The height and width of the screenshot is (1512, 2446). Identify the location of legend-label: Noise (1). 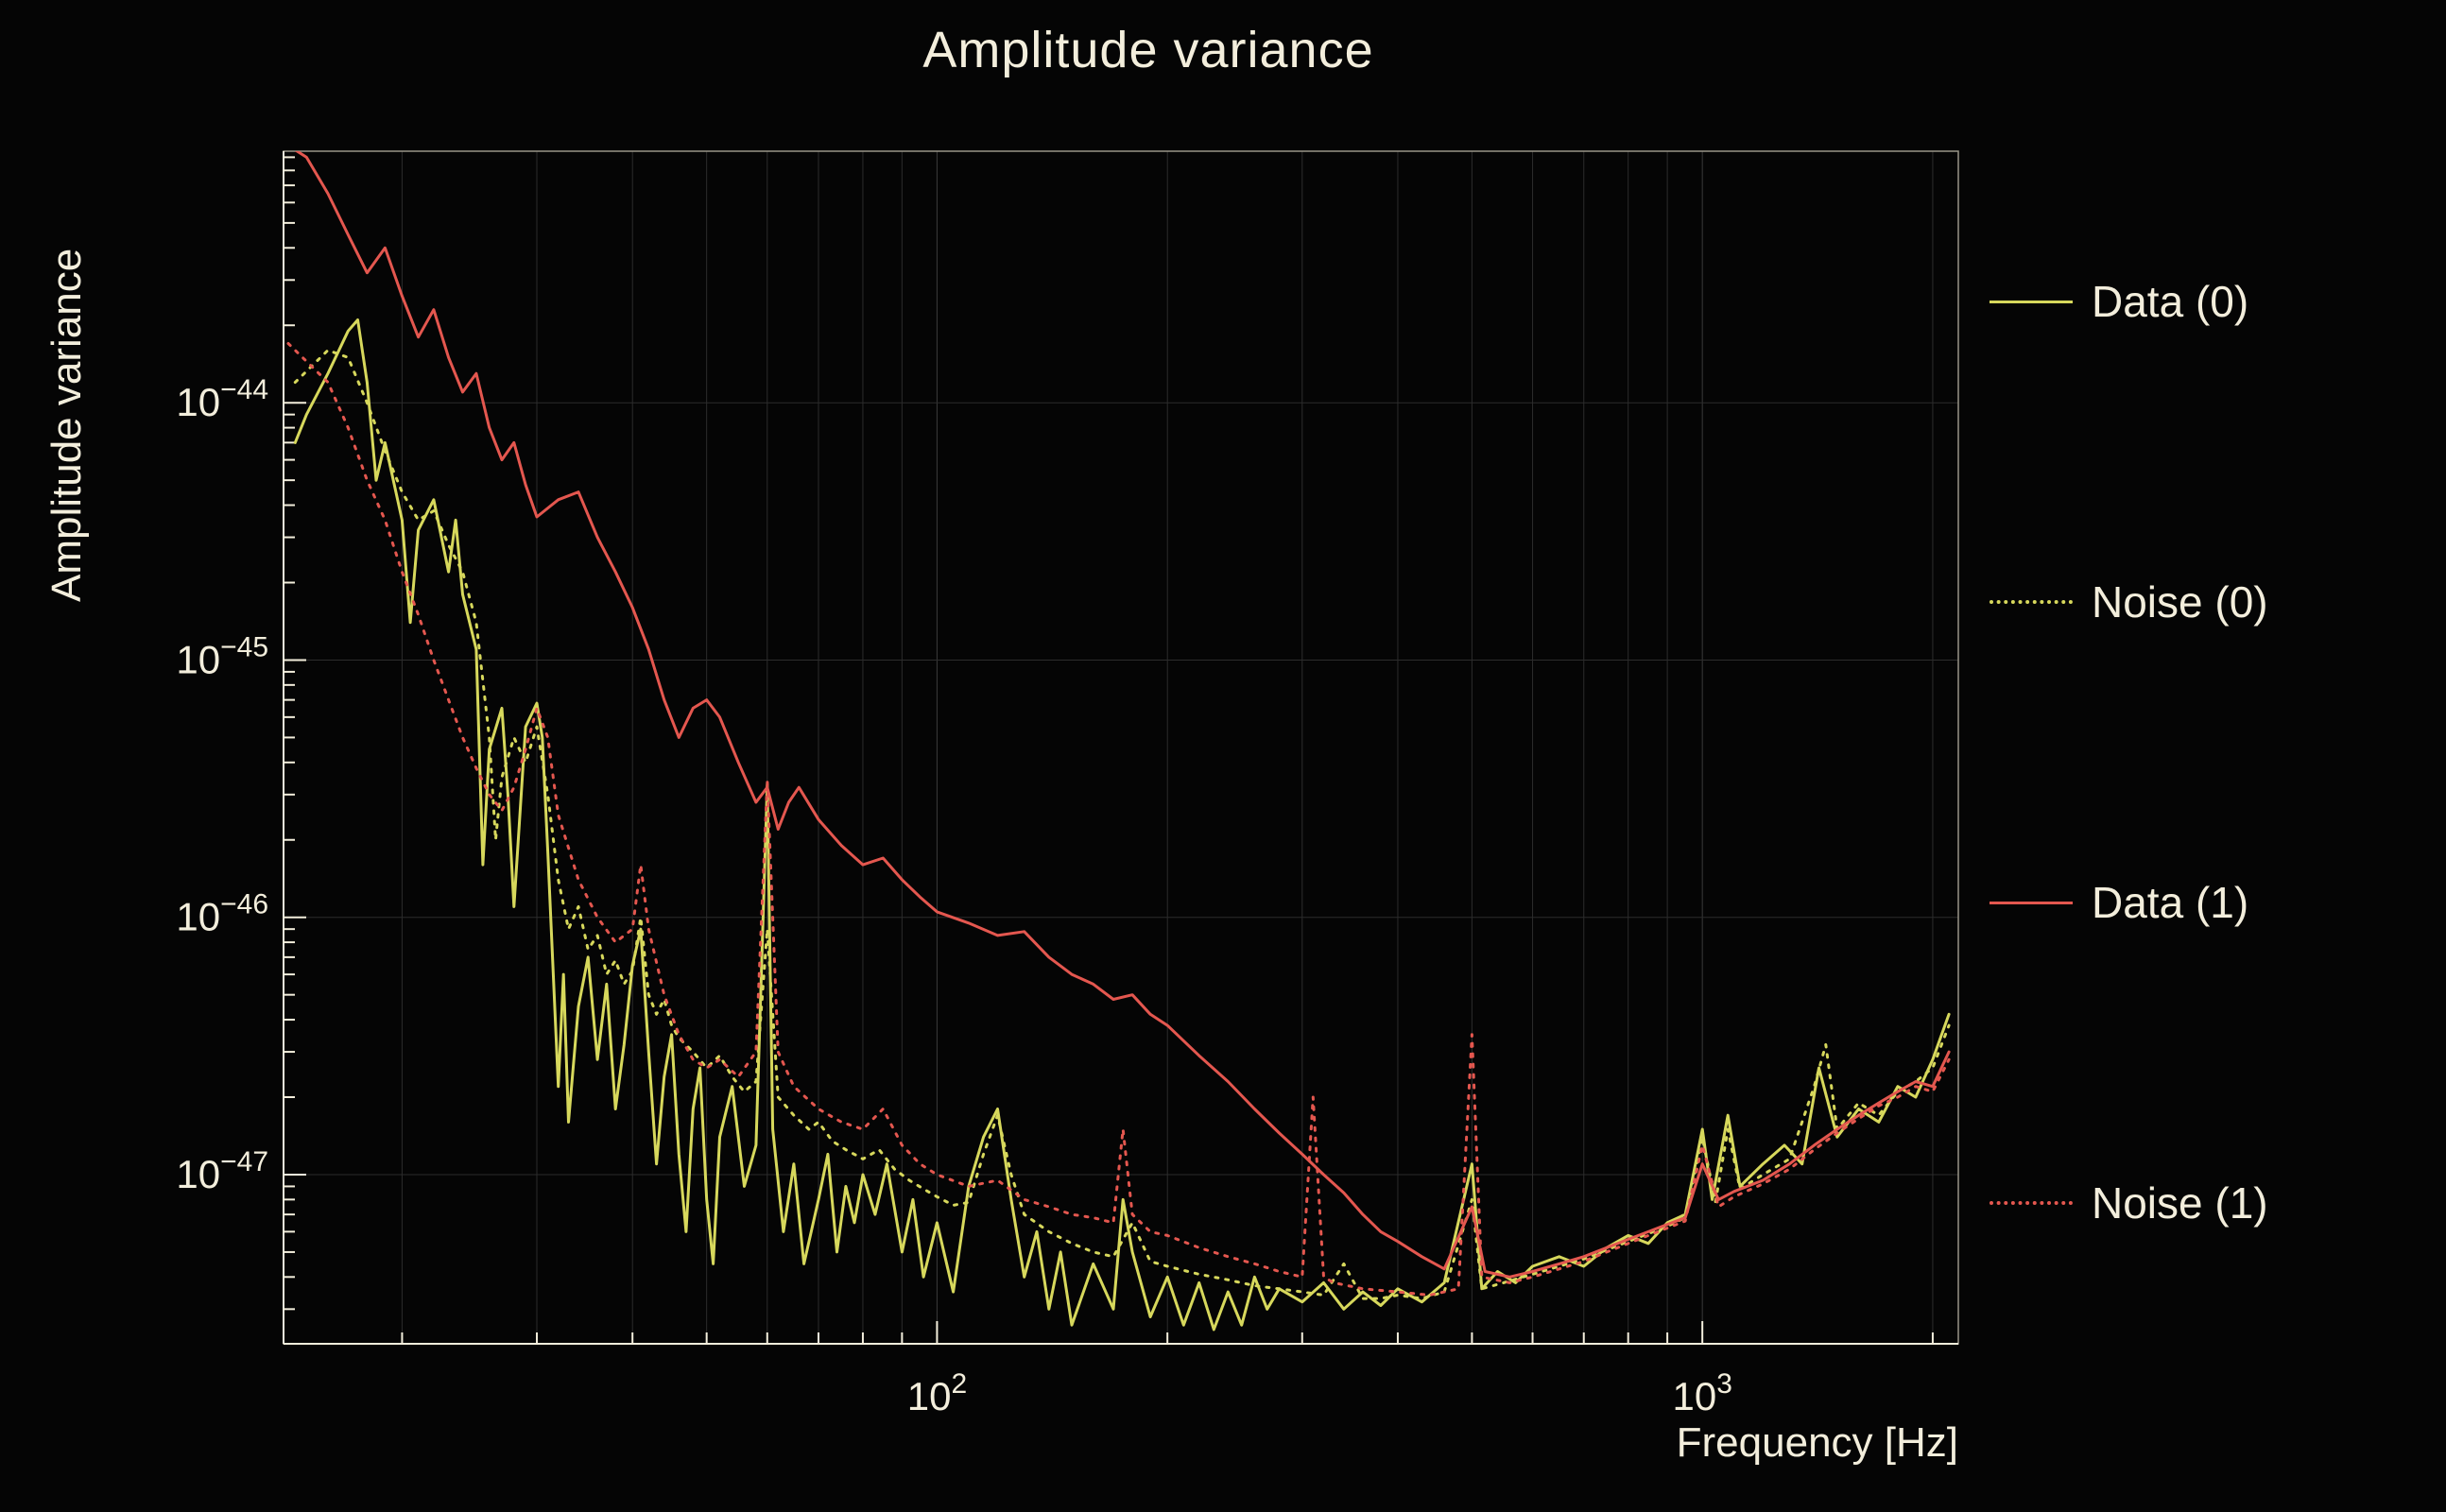
(2180, 1203).